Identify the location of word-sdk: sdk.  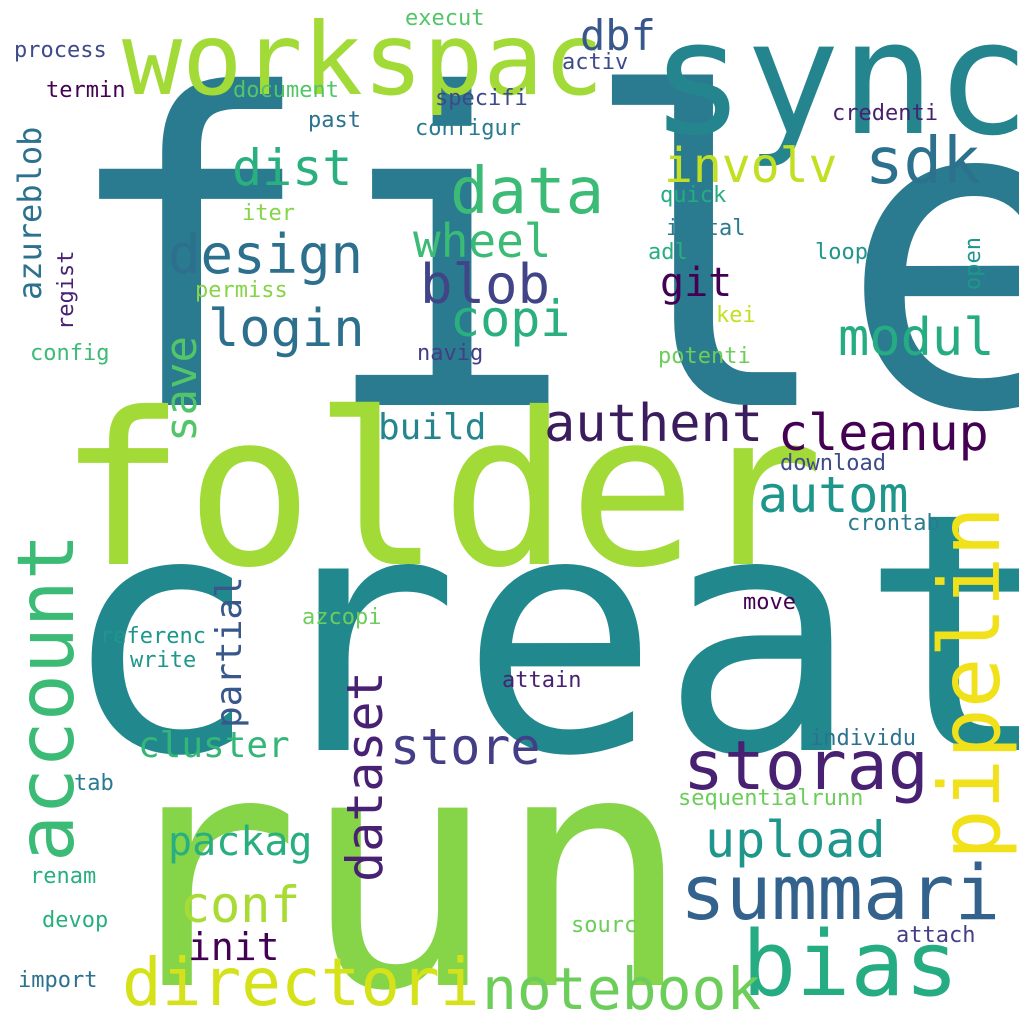
(923, 162).